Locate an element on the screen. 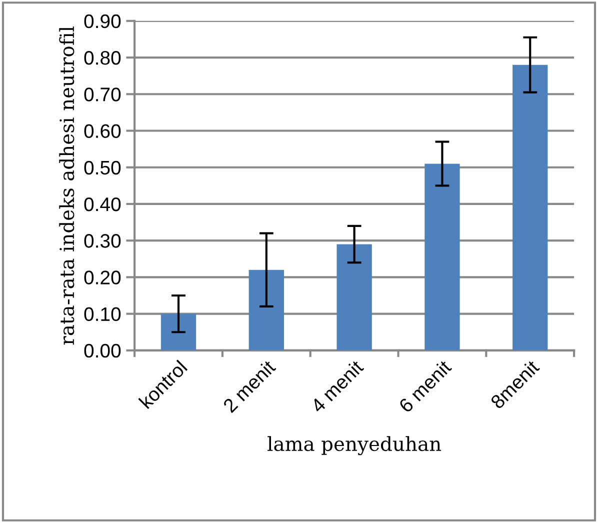 This screenshot has height=523, width=598. y-tick-label: 0.20 is located at coordinates (102, 277).